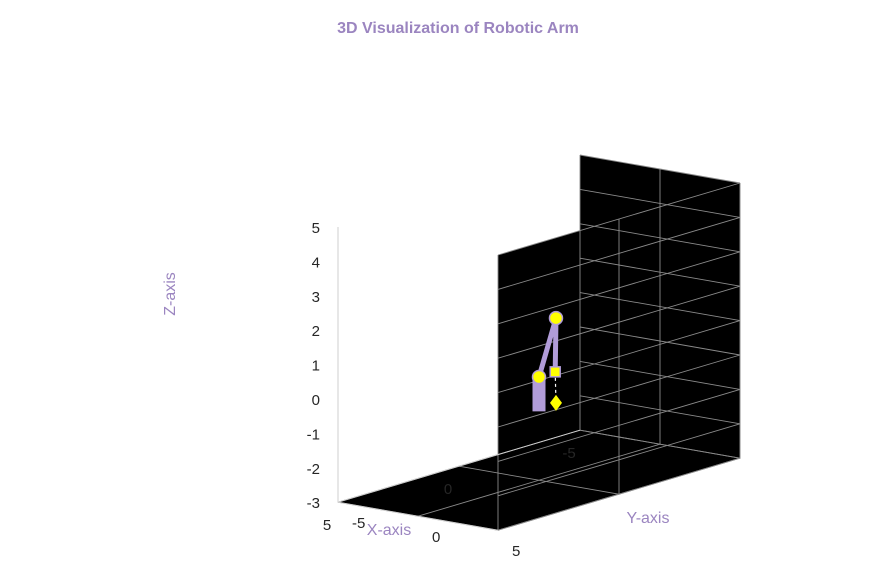  Describe the element at coordinates (316, 400) in the screenshot. I see `z-tick-label: 0` at that location.